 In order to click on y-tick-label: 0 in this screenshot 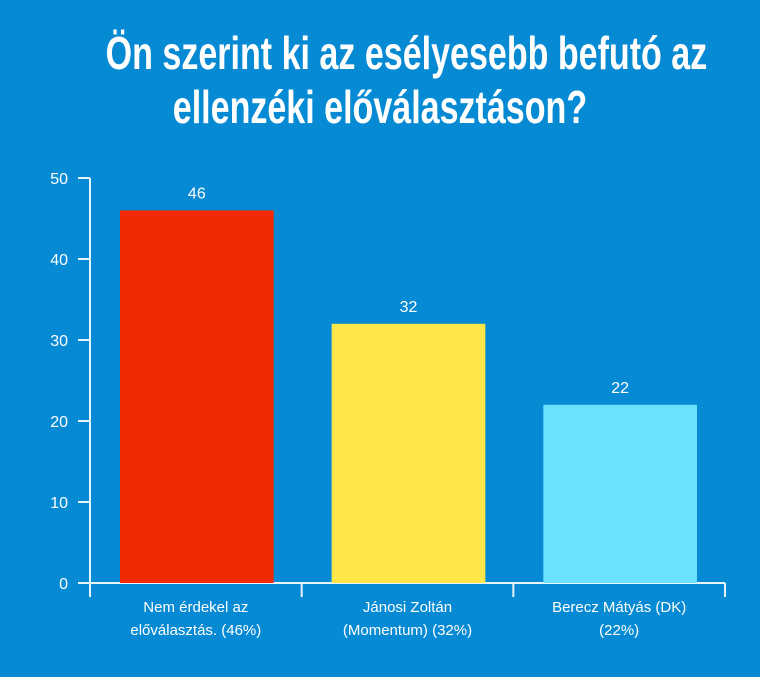, I will do `click(63, 584)`.